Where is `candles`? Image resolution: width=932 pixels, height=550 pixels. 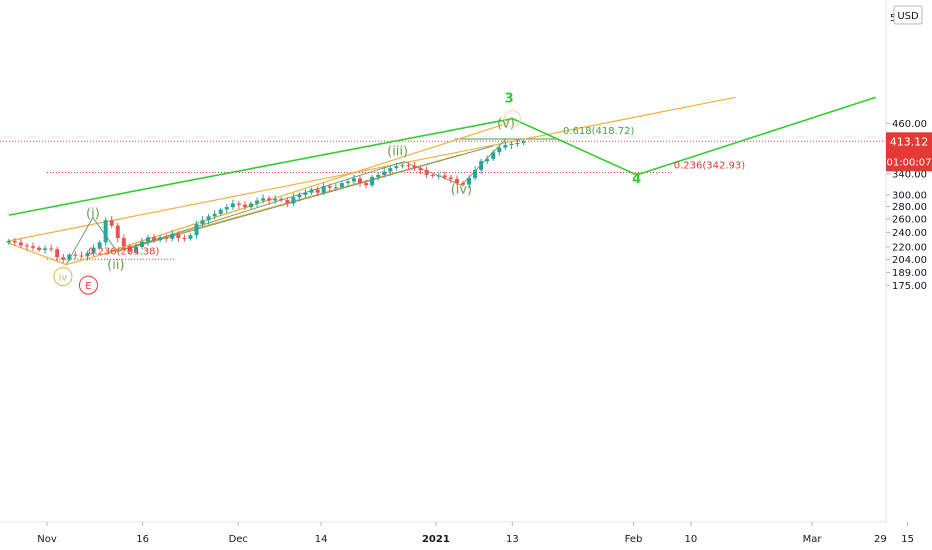
candles is located at coordinates (266, 201).